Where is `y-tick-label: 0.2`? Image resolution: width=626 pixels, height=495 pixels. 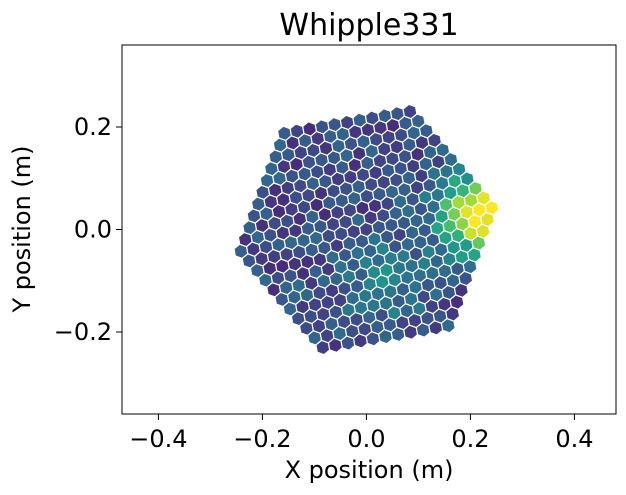
y-tick-label: 0.2 is located at coordinates (93, 127).